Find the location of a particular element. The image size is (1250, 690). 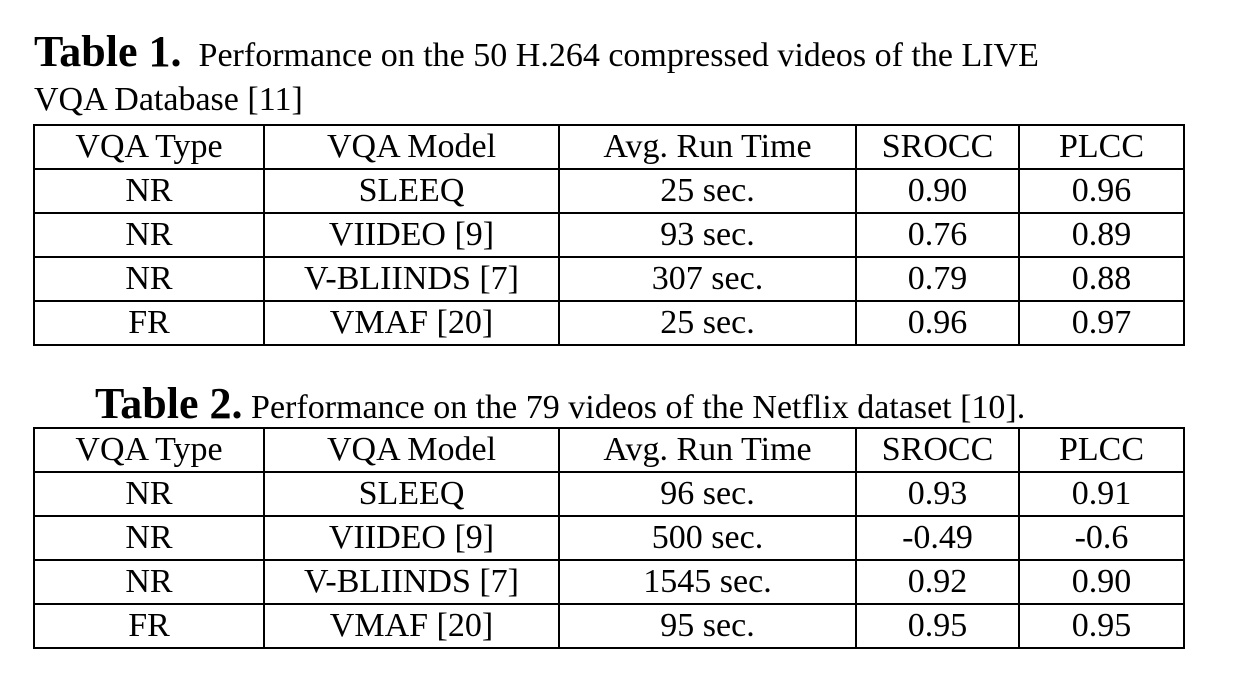

table-row: FR VMAF [20] 25 sec. 0.96 0.97 is located at coordinates (609, 323).